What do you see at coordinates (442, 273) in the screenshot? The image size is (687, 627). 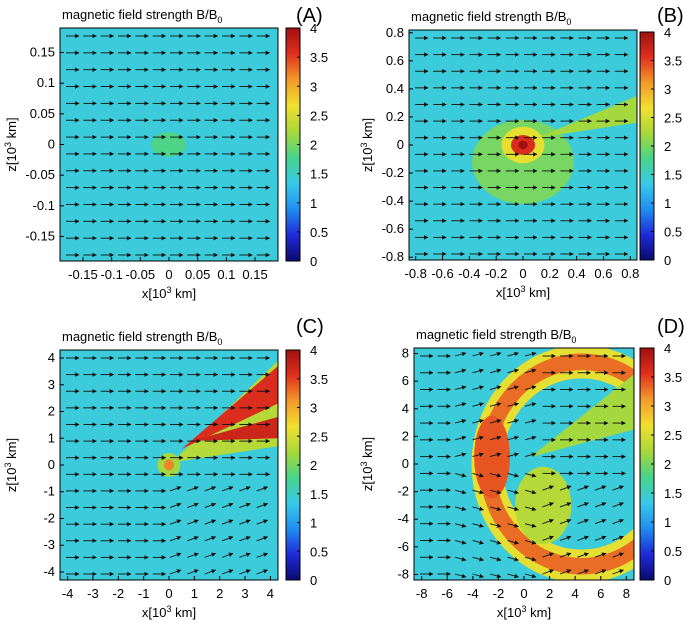 I see `x-tick-label: -0.6` at bounding box center [442, 273].